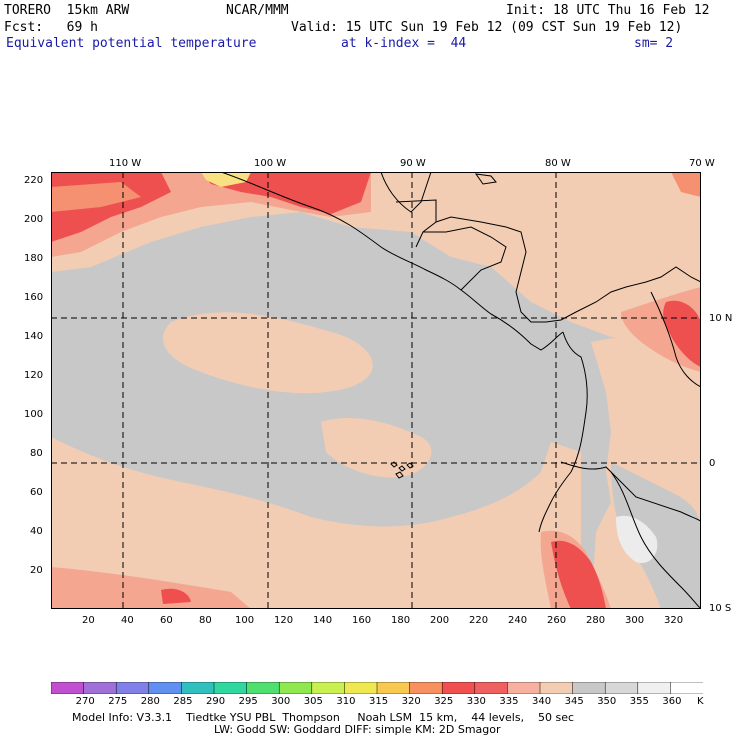  Describe the element at coordinates (166, 620) in the screenshot. I see `x-tick: 60` at that location.